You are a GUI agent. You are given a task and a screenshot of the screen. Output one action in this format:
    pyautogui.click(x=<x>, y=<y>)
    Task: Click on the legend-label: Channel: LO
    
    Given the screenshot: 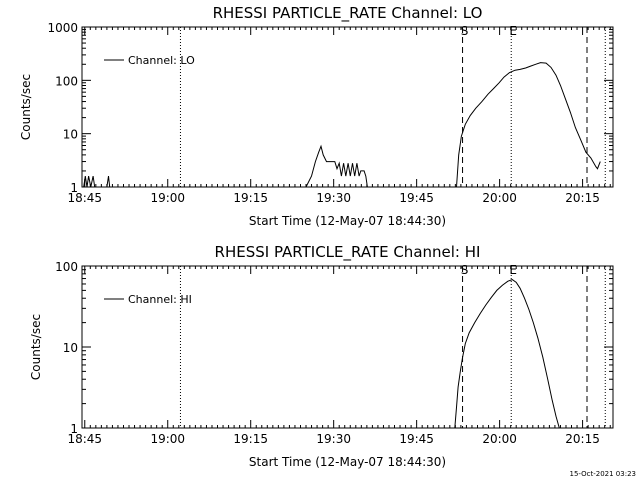 What is the action you would take?
    pyautogui.click(x=161, y=60)
    